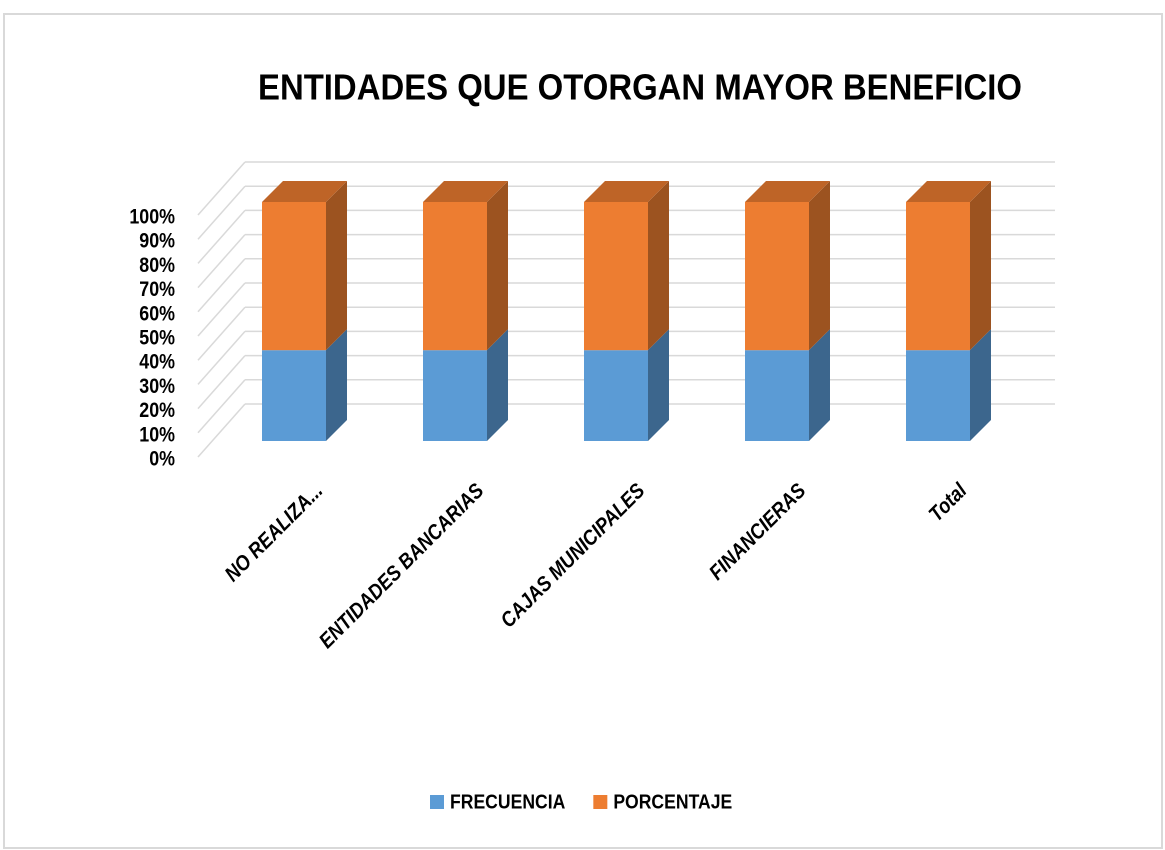 Image resolution: width=1165 pixels, height=850 pixels. What do you see at coordinates (152, 217) in the screenshot?
I see `y-tick-label: 100%` at bounding box center [152, 217].